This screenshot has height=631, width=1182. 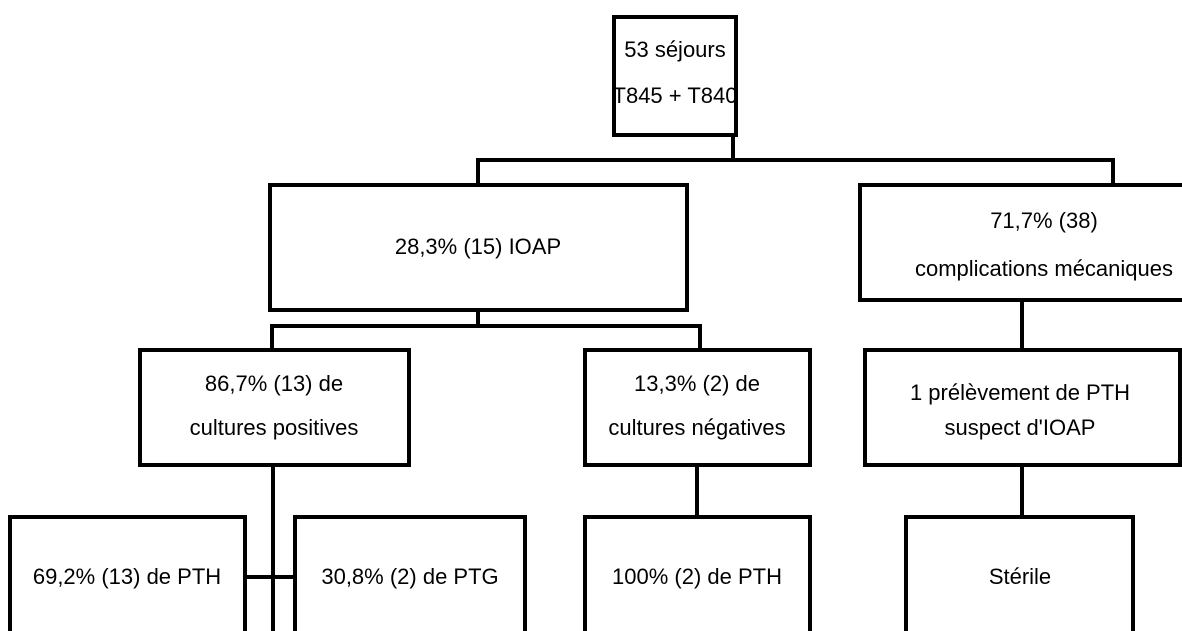 I want to click on node-label: 53 séjours, so click(x=675, y=49).